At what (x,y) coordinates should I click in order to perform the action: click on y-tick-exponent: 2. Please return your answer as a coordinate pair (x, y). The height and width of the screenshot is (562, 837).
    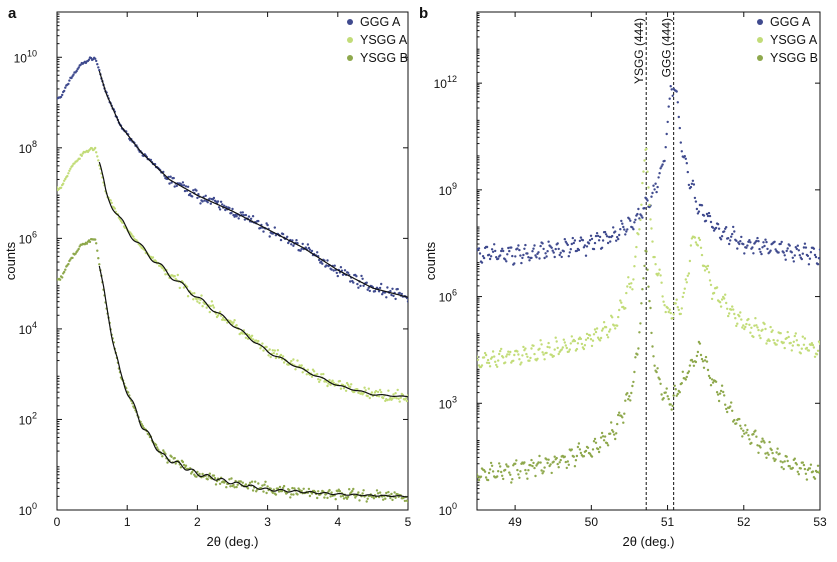
    Looking at the image, I should click on (34, 415).